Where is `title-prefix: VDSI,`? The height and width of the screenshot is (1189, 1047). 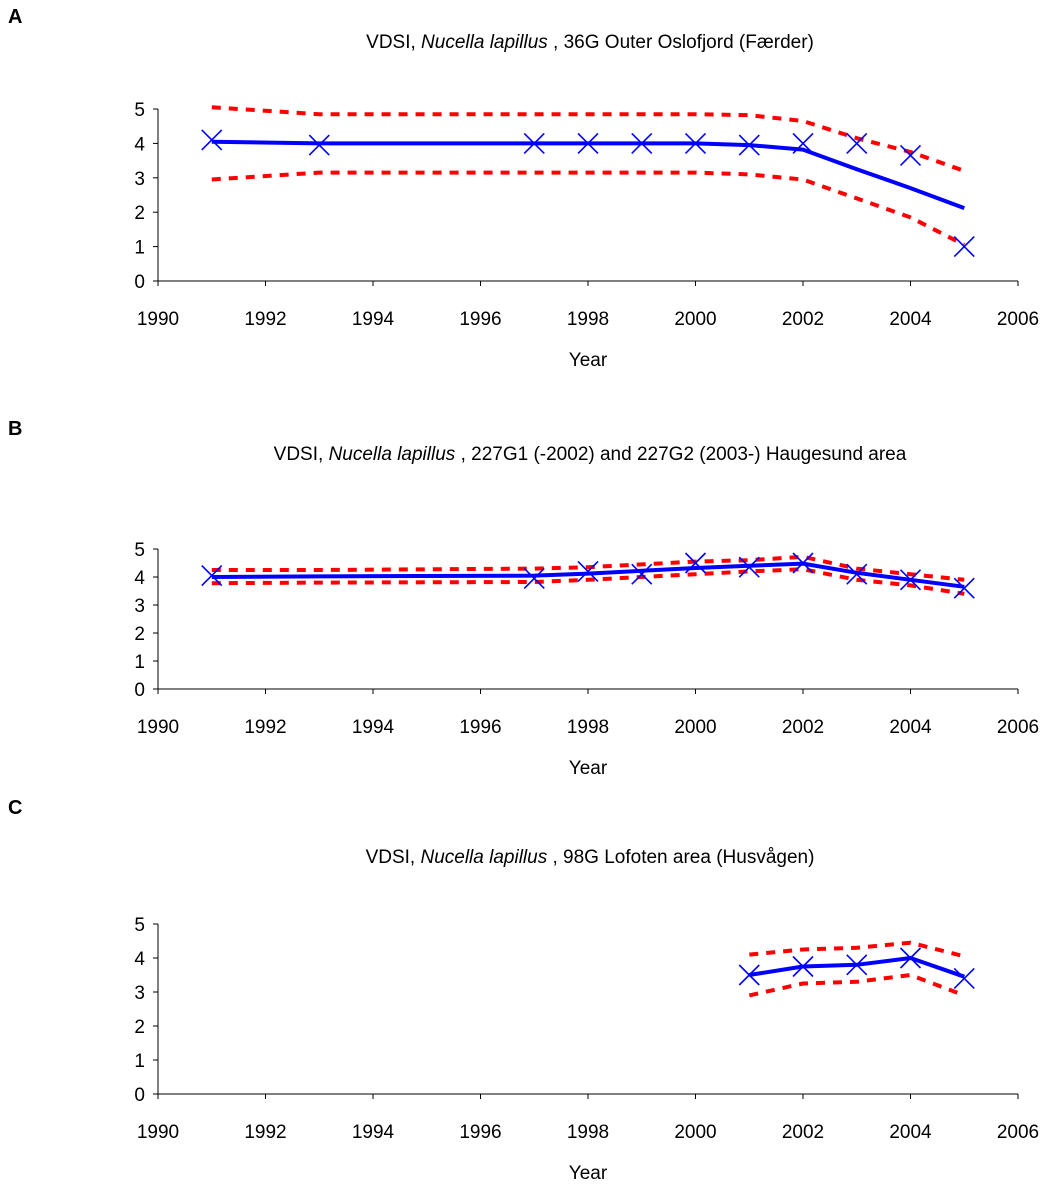 title-prefix: VDSI, is located at coordinates (394, 42).